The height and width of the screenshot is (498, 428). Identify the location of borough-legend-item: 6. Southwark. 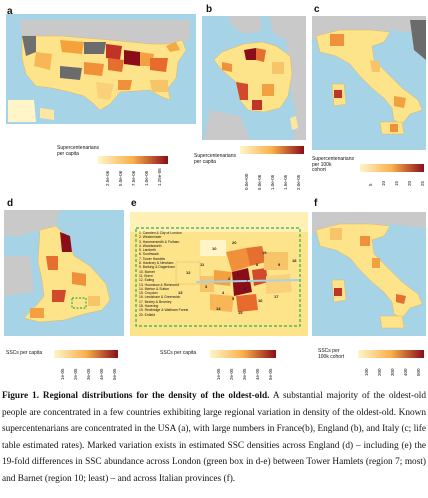
(149, 254).